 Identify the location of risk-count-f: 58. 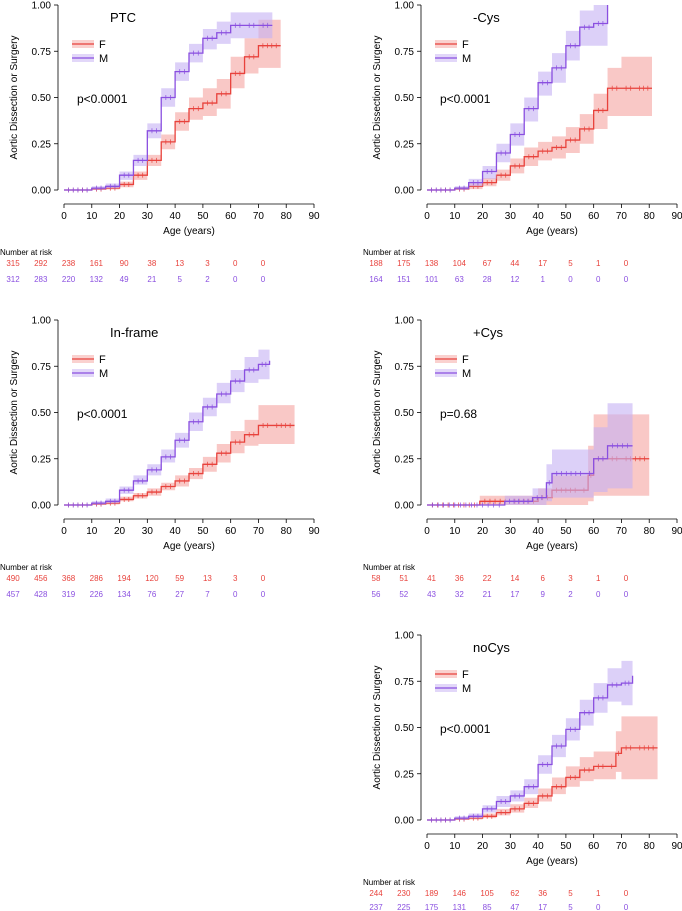
(376, 578).